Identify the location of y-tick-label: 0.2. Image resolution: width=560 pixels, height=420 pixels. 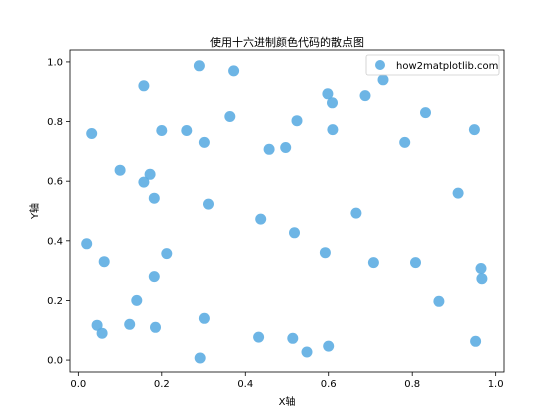
(55, 301).